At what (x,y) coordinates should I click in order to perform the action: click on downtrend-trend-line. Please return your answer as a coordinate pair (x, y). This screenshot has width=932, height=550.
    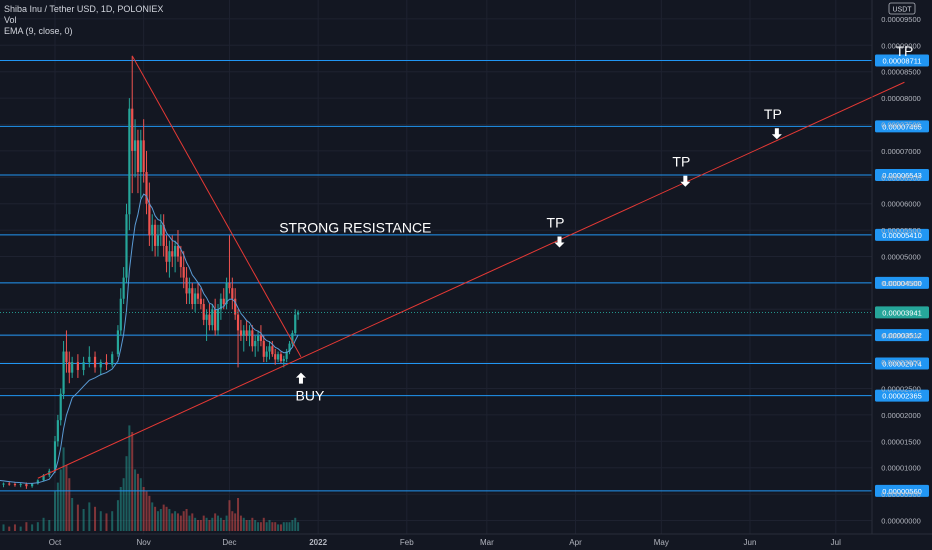
    Looking at the image, I should click on (216, 206).